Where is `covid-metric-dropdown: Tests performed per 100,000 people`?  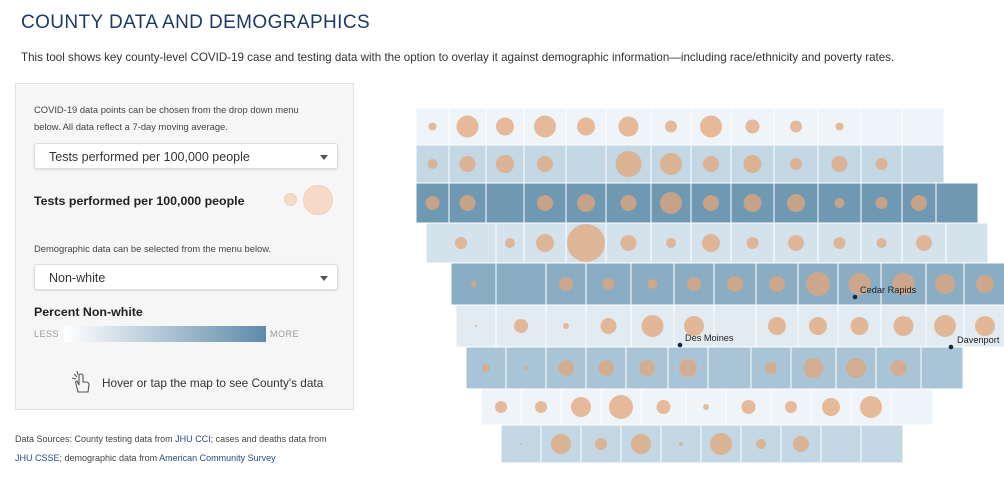 covid-metric-dropdown: Tests performed per 100,000 people is located at coordinates (186, 156).